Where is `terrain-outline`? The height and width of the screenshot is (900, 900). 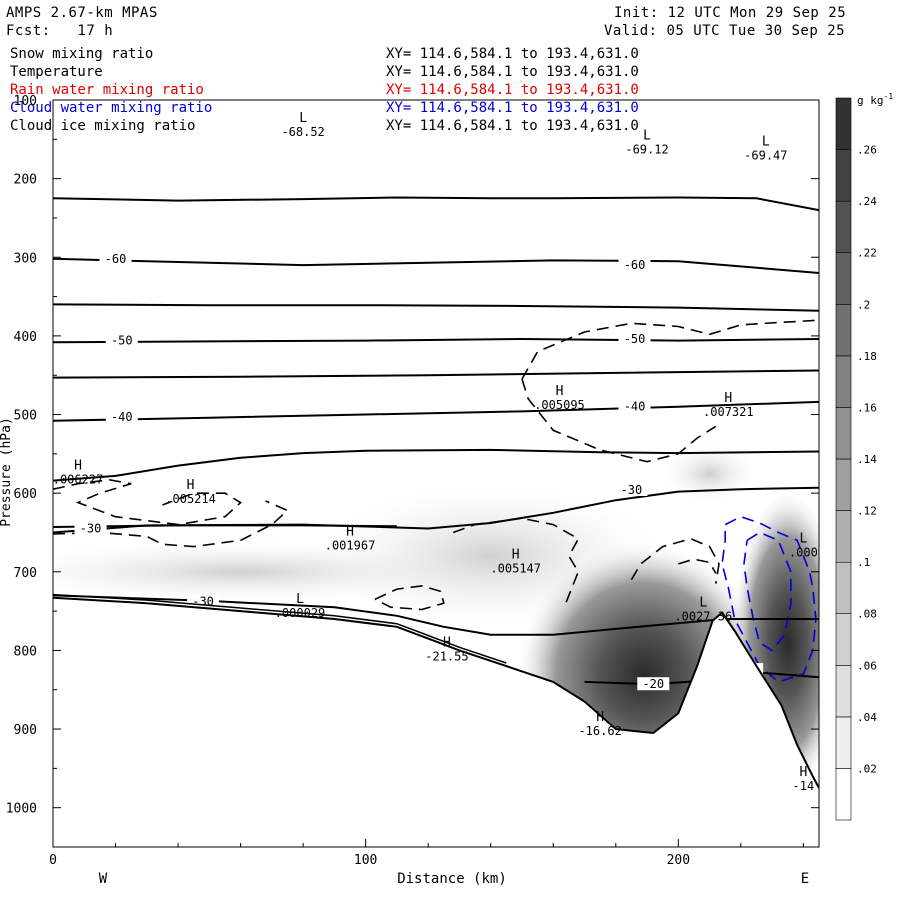 terrain-outline is located at coordinates (280, 628).